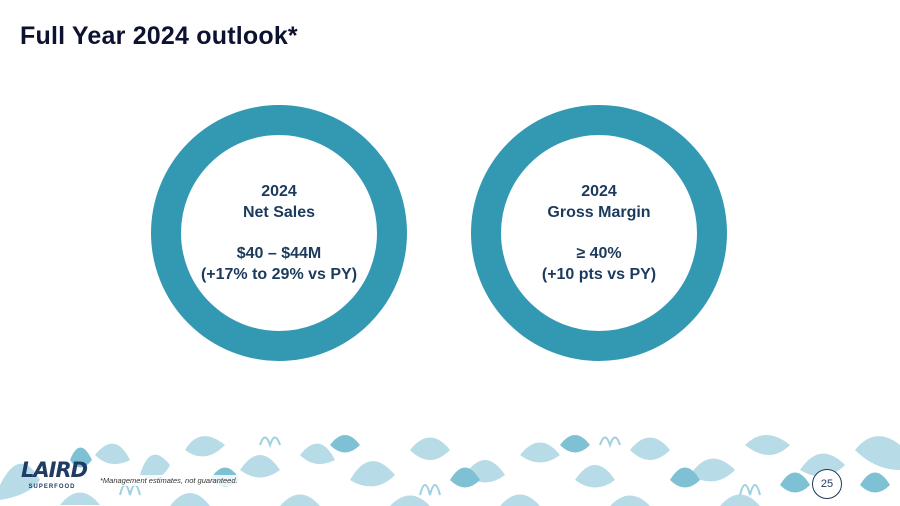  Describe the element at coordinates (52, 487) in the screenshot. I see `laird-logo-tagline: SUPERFOOD` at that location.